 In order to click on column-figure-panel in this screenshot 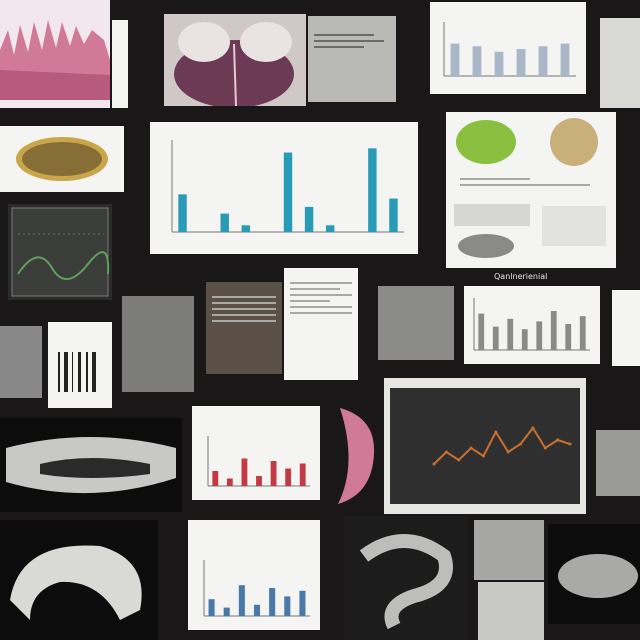, I will do `click(532, 325)`.